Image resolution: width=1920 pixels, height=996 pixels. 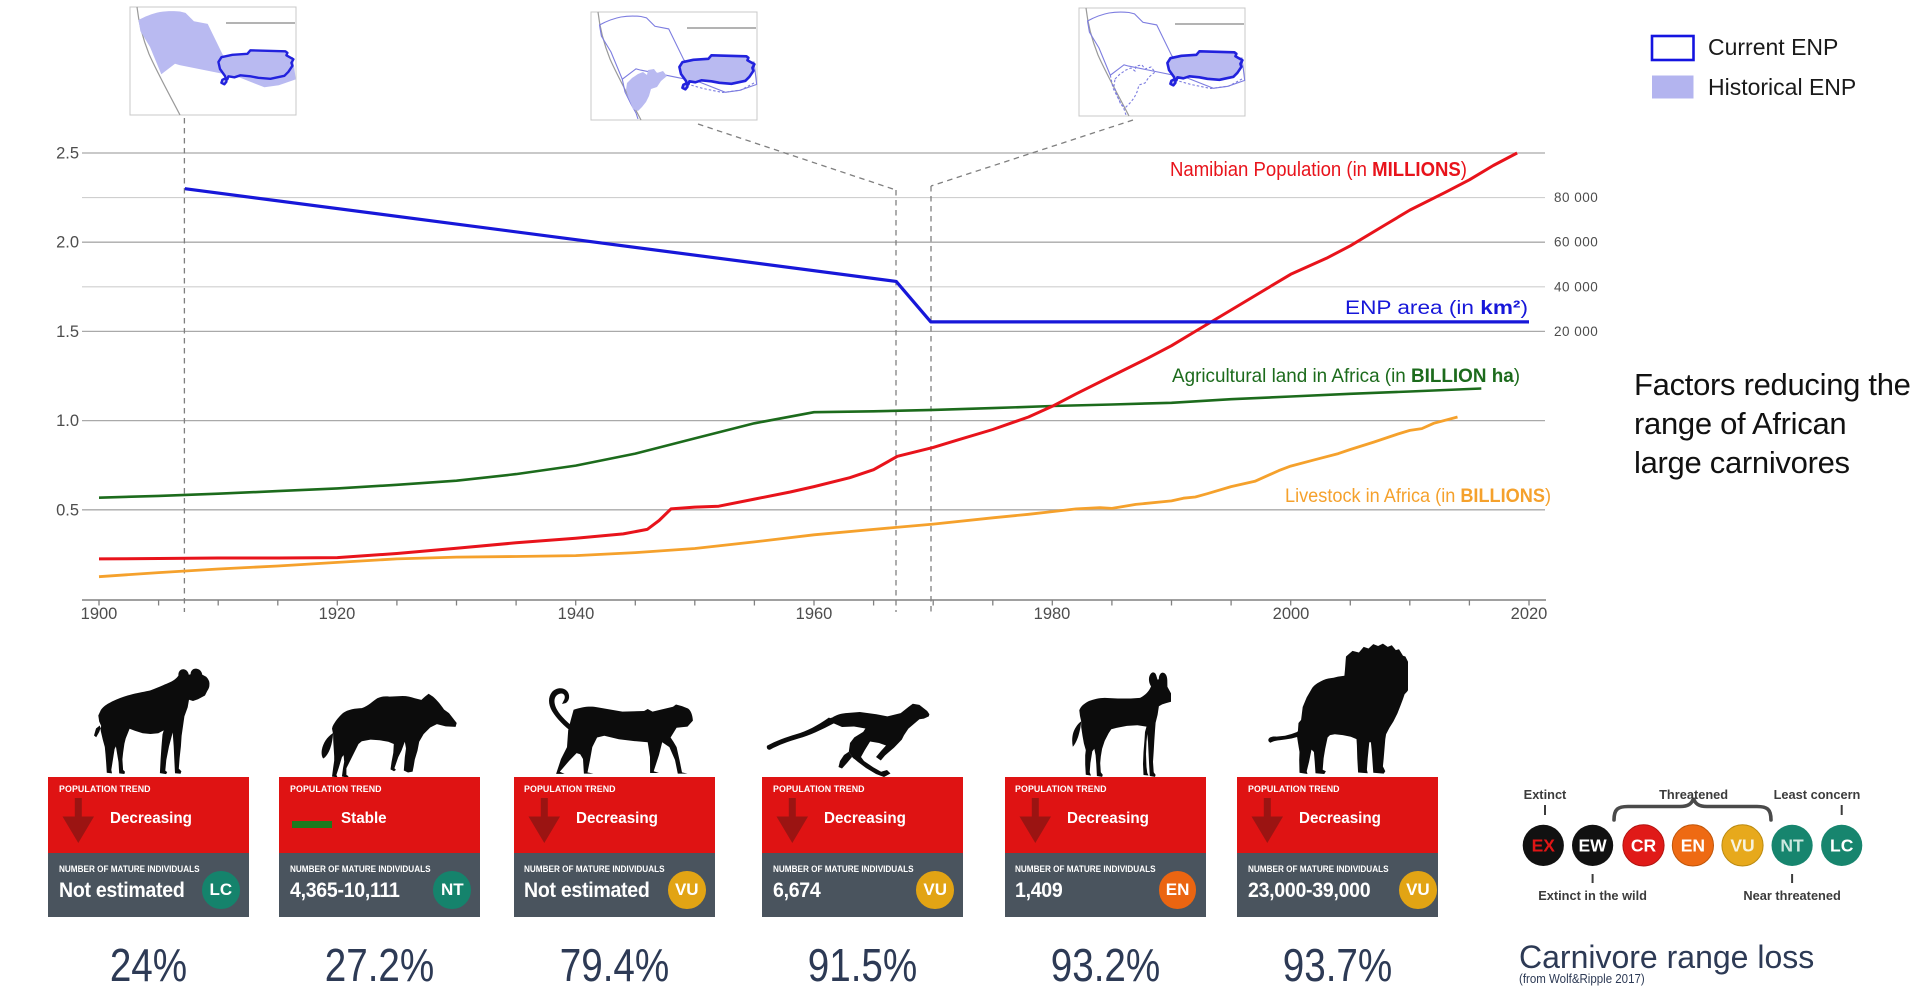 I want to click on svg-text: 20 000, so click(x=1576, y=331).